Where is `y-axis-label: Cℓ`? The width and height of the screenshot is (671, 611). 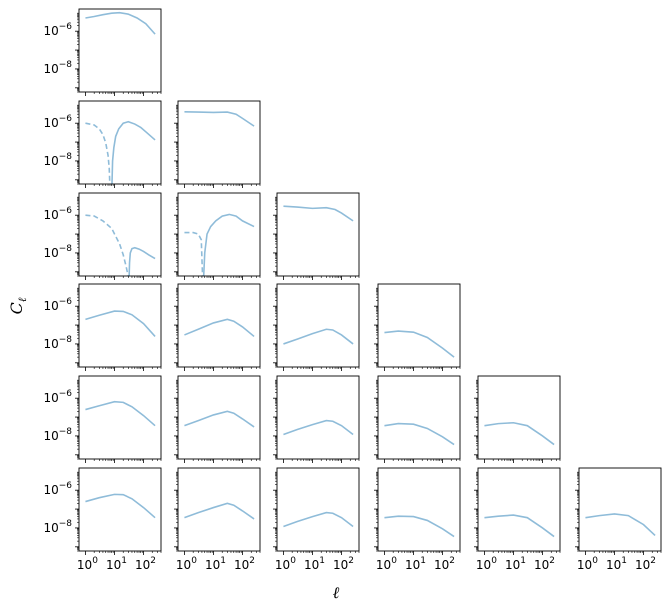 y-axis-label: Cℓ is located at coordinates (18, 305).